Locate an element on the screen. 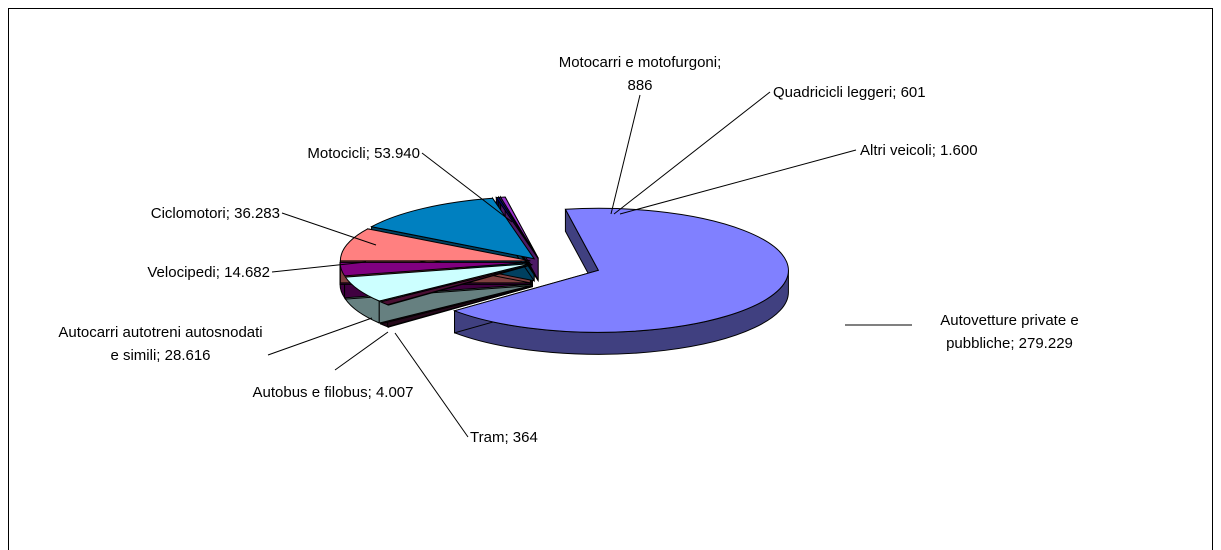 The width and height of the screenshot is (1221, 550). value-label: 14.682 is located at coordinates (247, 272).